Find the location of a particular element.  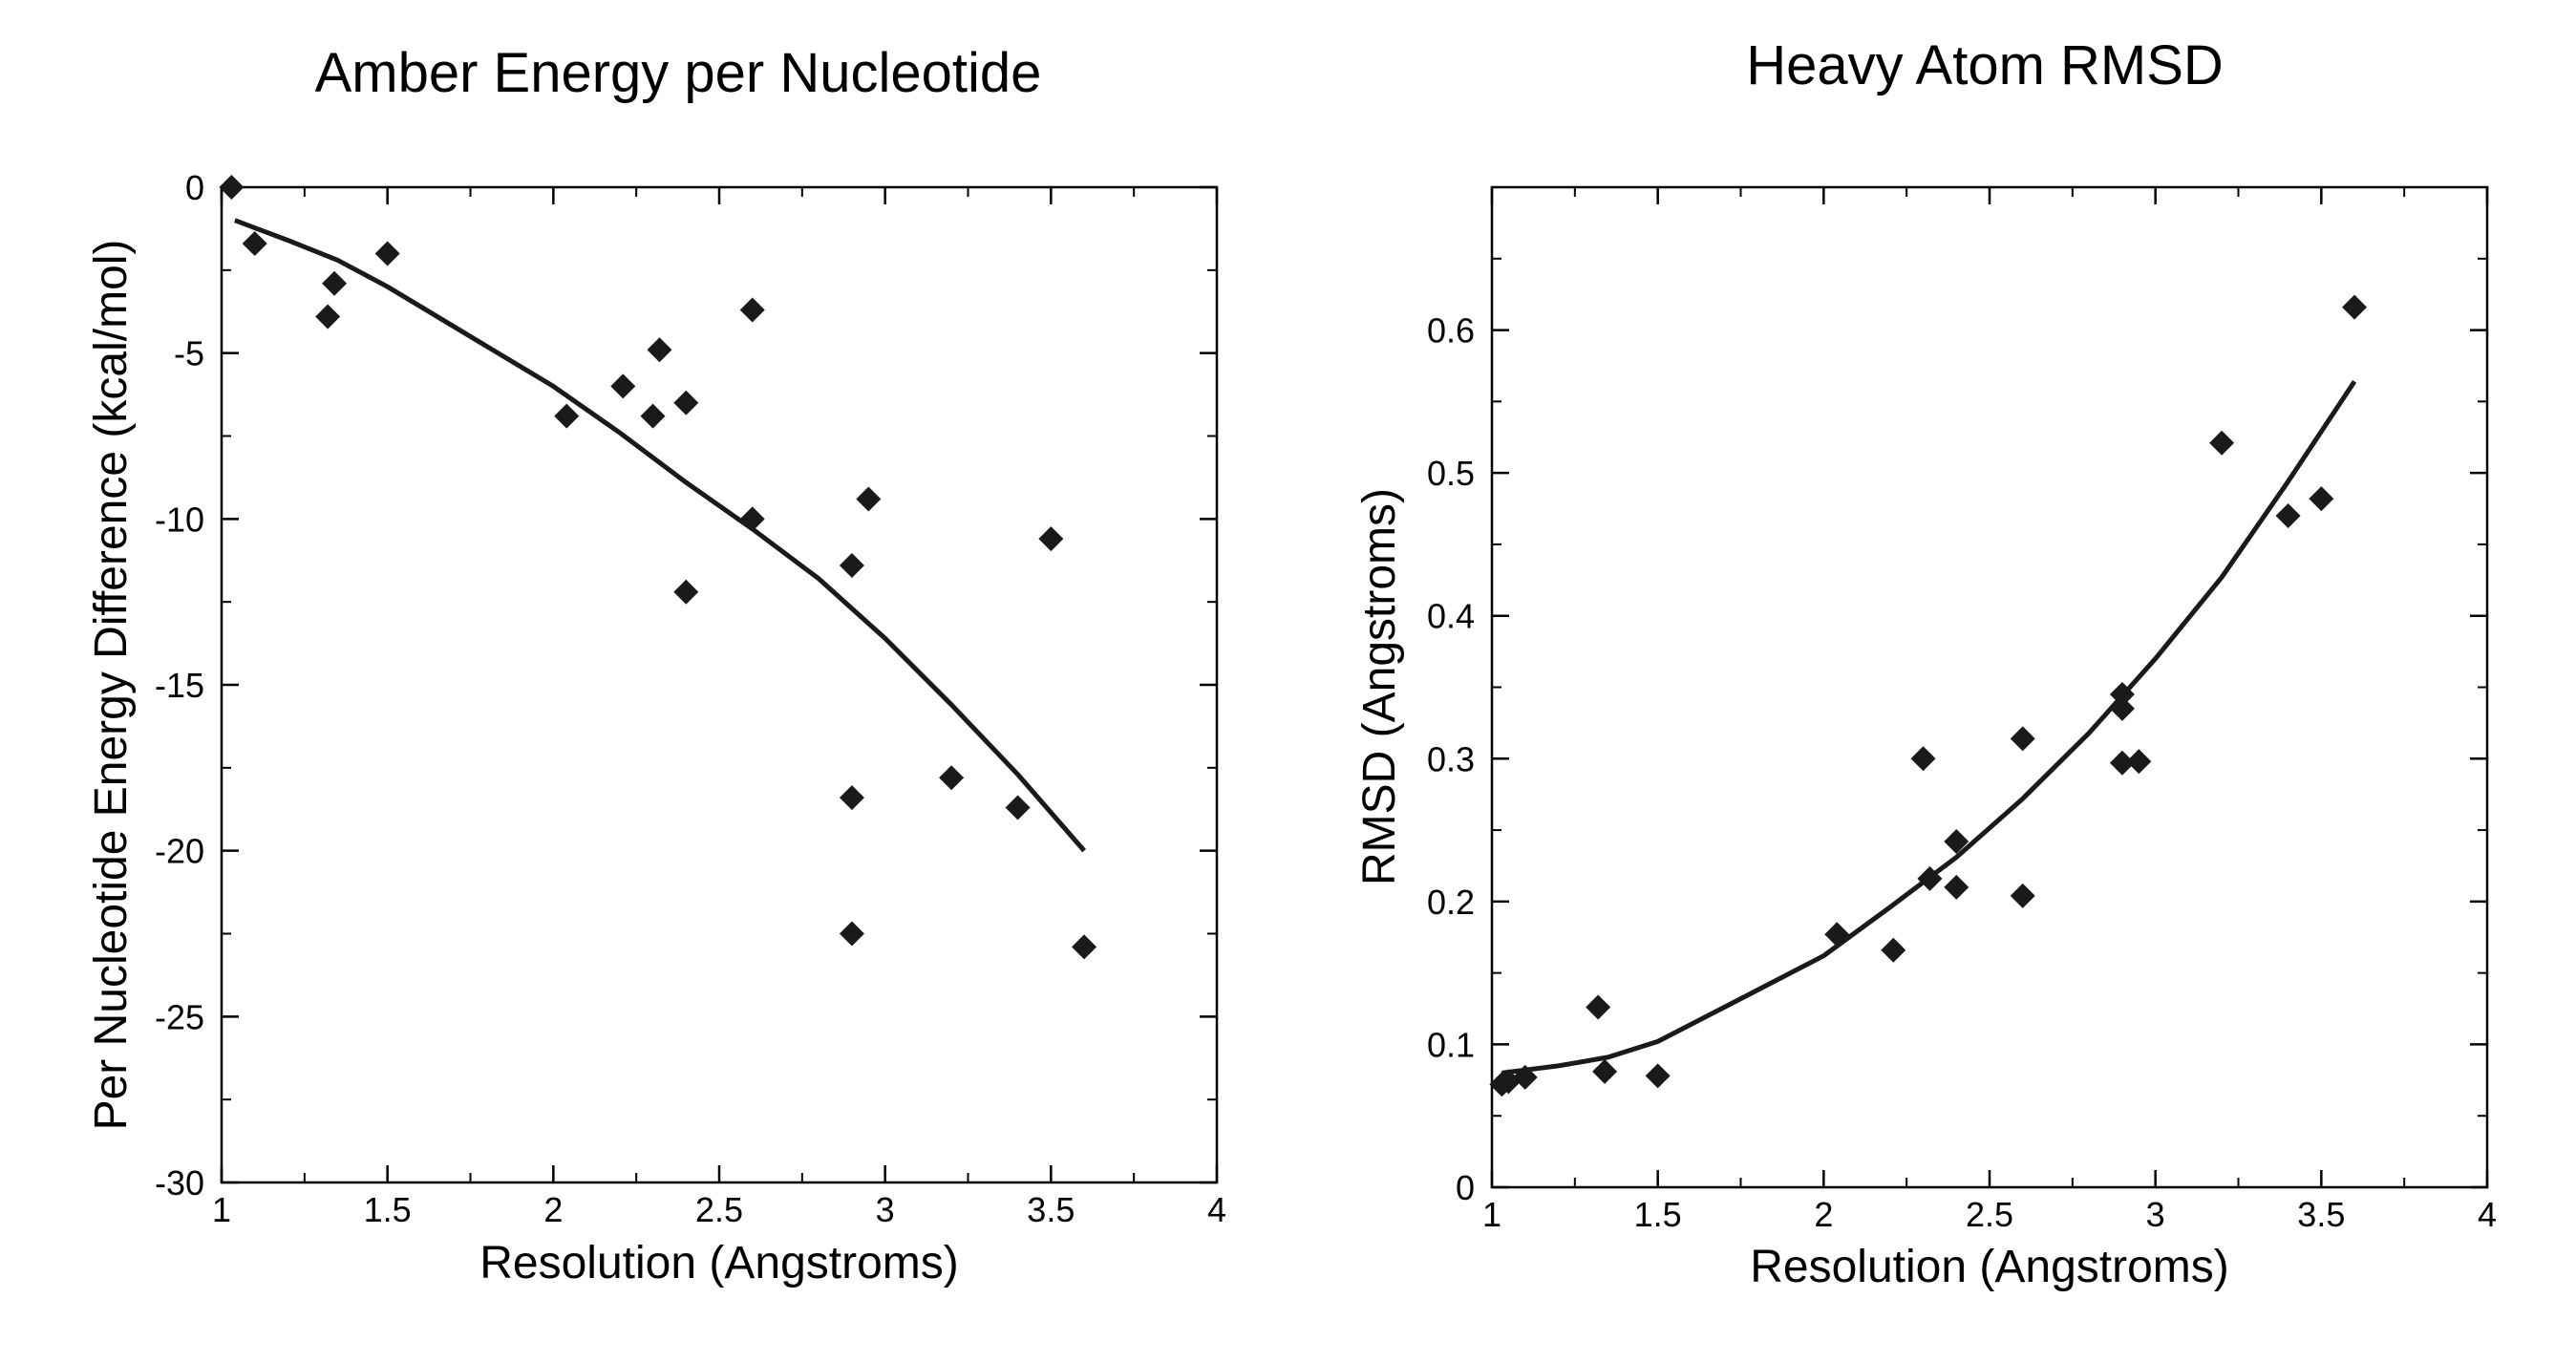

y-tick-label-0p5: 0.5 is located at coordinates (1451, 474).